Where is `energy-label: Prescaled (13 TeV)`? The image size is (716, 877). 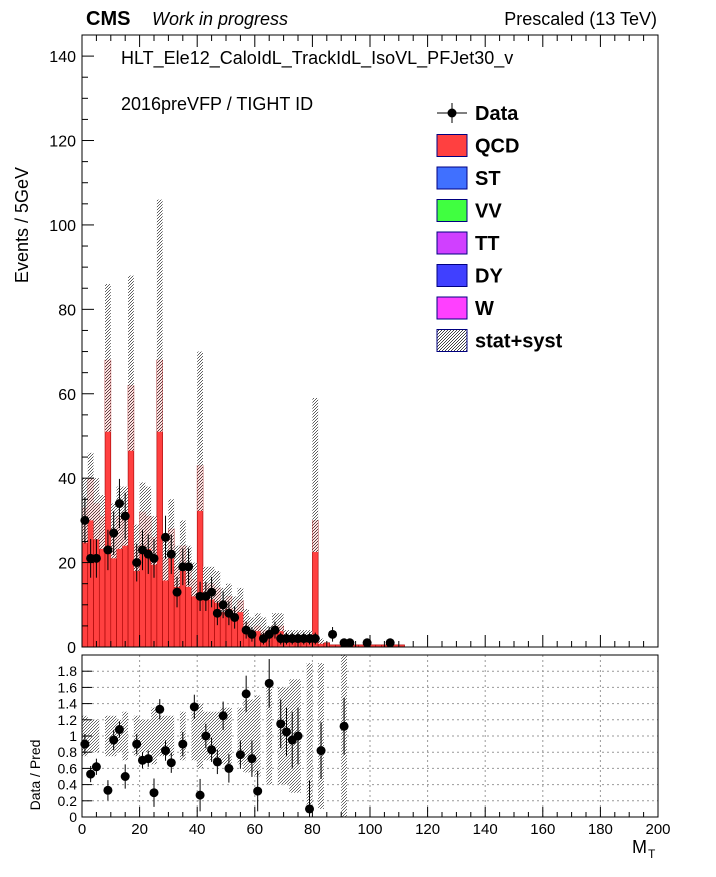 energy-label: Prescaled (13 TeV) is located at coordinates (580, 19).